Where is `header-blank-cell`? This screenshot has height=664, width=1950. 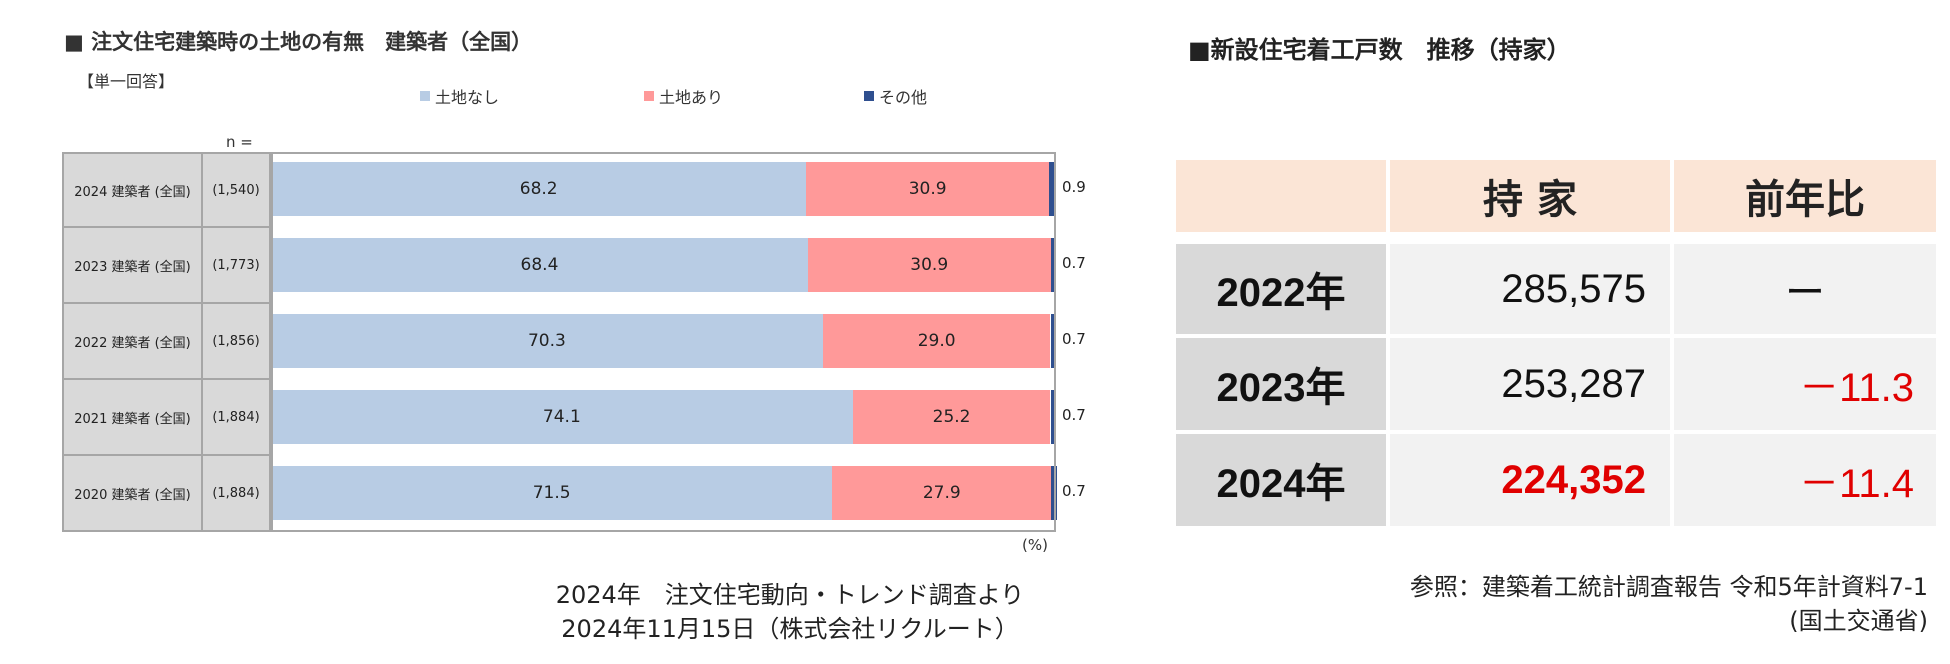
header-blank-cell is located at coordinates (1281, 196).